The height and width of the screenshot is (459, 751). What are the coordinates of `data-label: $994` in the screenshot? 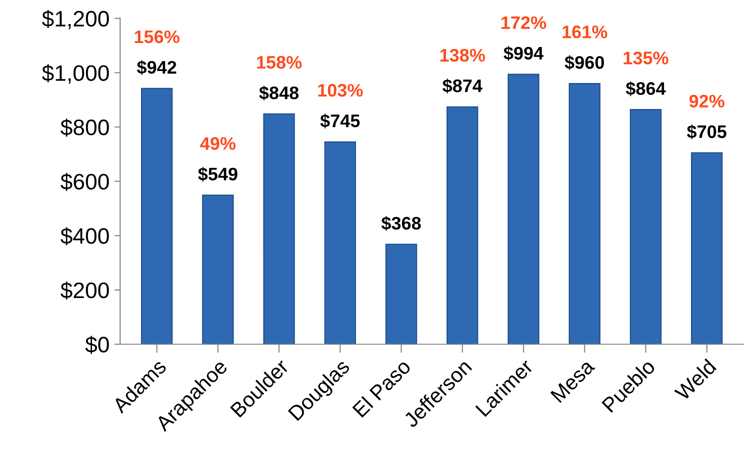 It's located at (524, 53).